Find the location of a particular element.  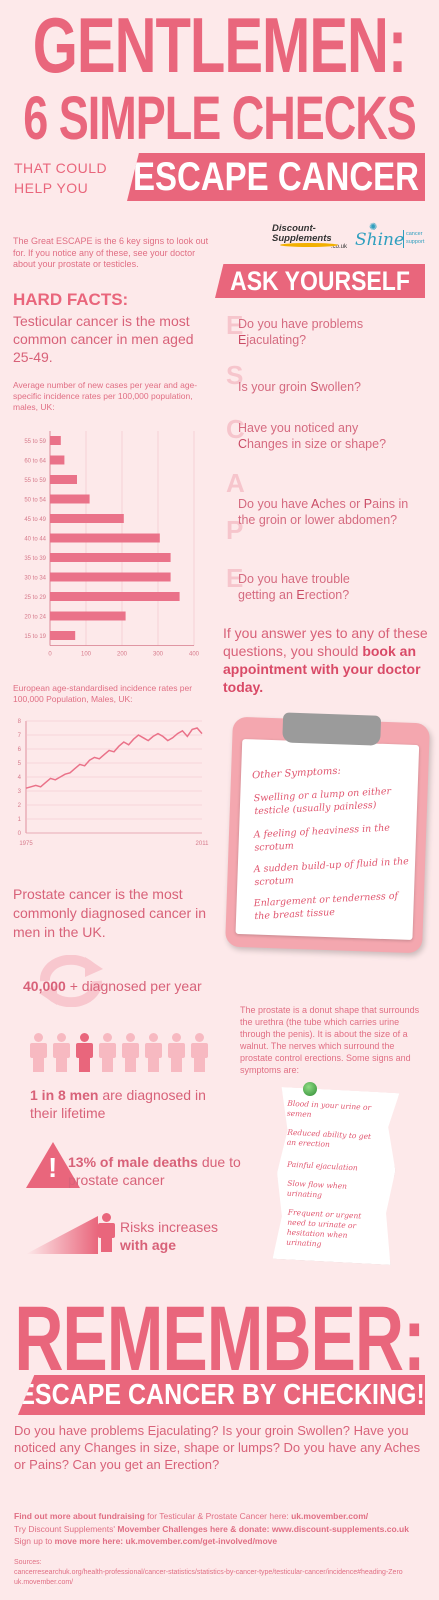

line-y-tick: 4 is located at coordinates (20, 778).